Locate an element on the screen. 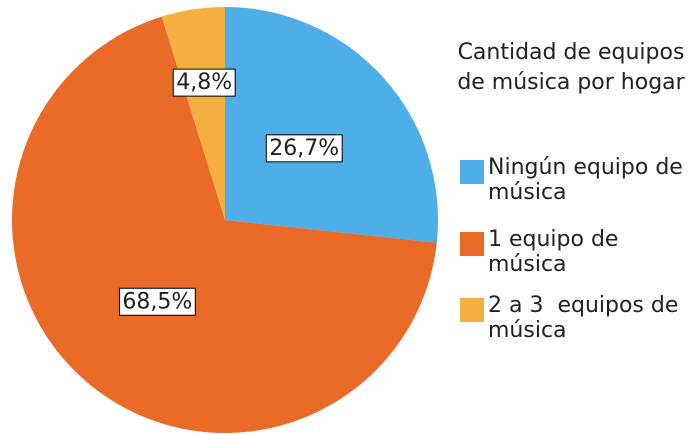 This screenshot has width=694, height=434. data-label: 26,7% is located at coordinates (304, 148).